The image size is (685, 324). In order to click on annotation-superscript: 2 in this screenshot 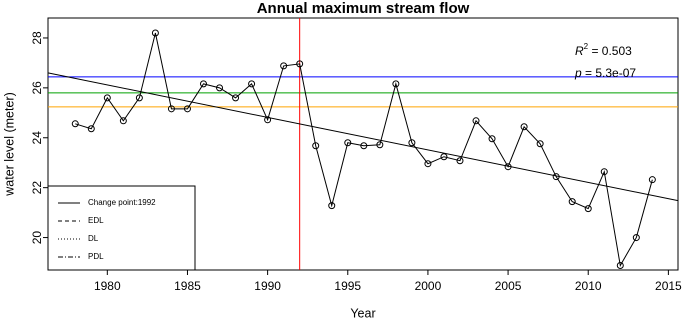, I will do `click(586, 46)`.